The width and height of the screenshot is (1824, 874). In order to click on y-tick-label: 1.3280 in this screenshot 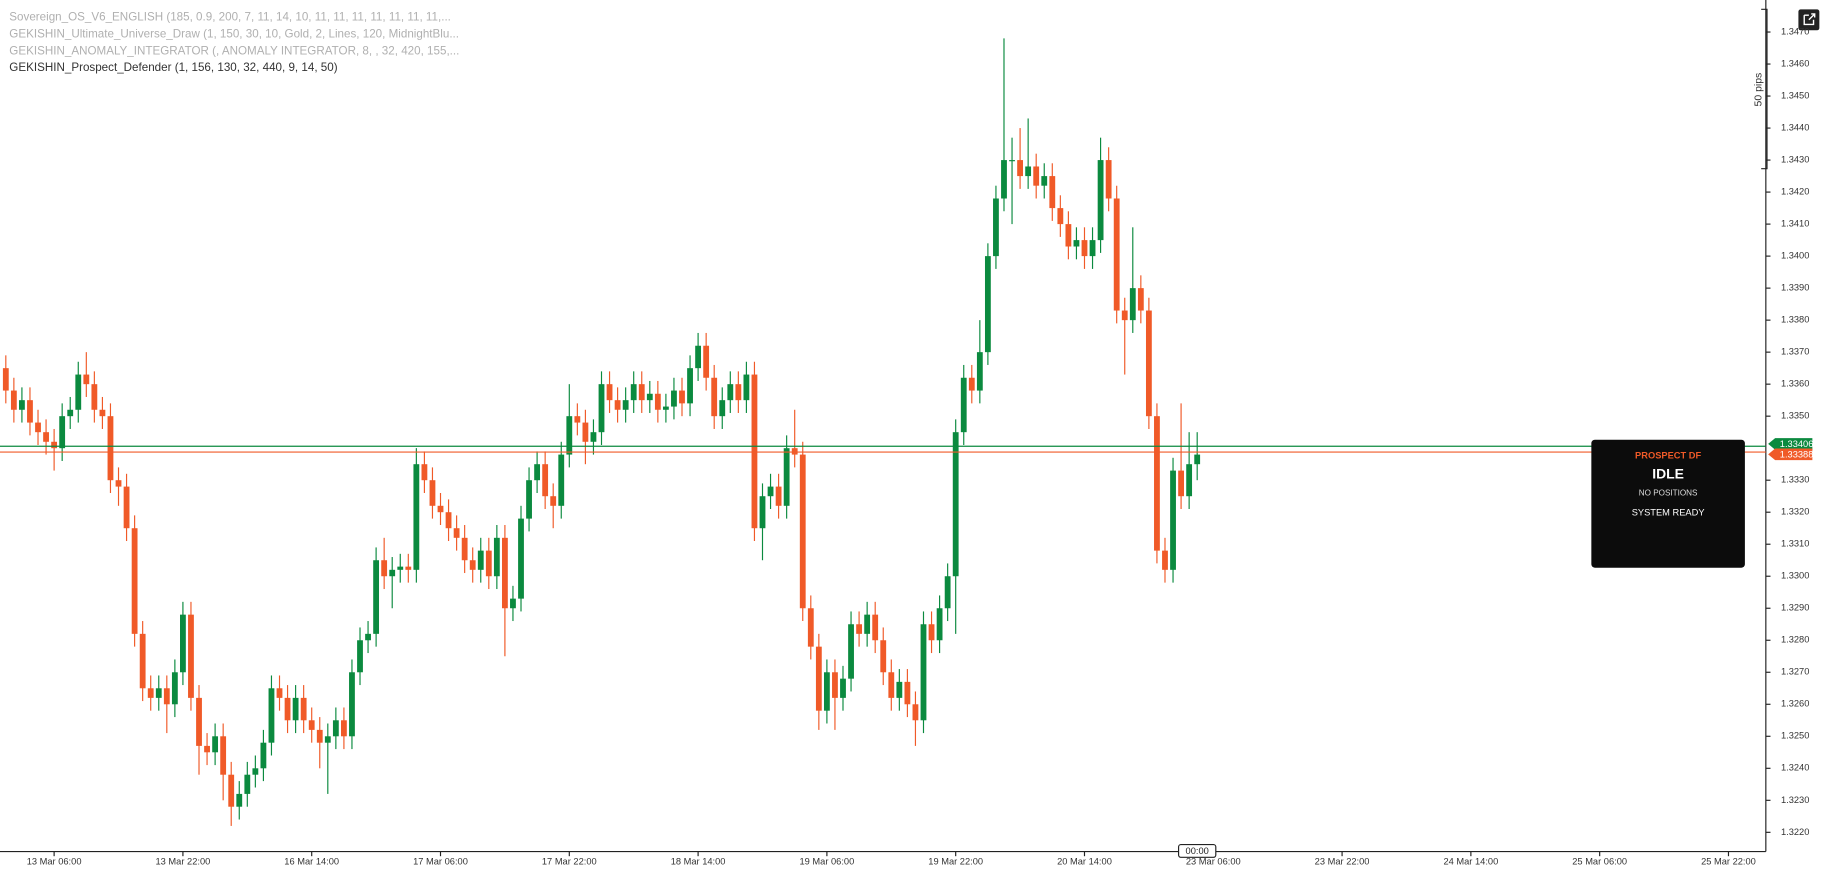, I will do `click(1795, 640)`.